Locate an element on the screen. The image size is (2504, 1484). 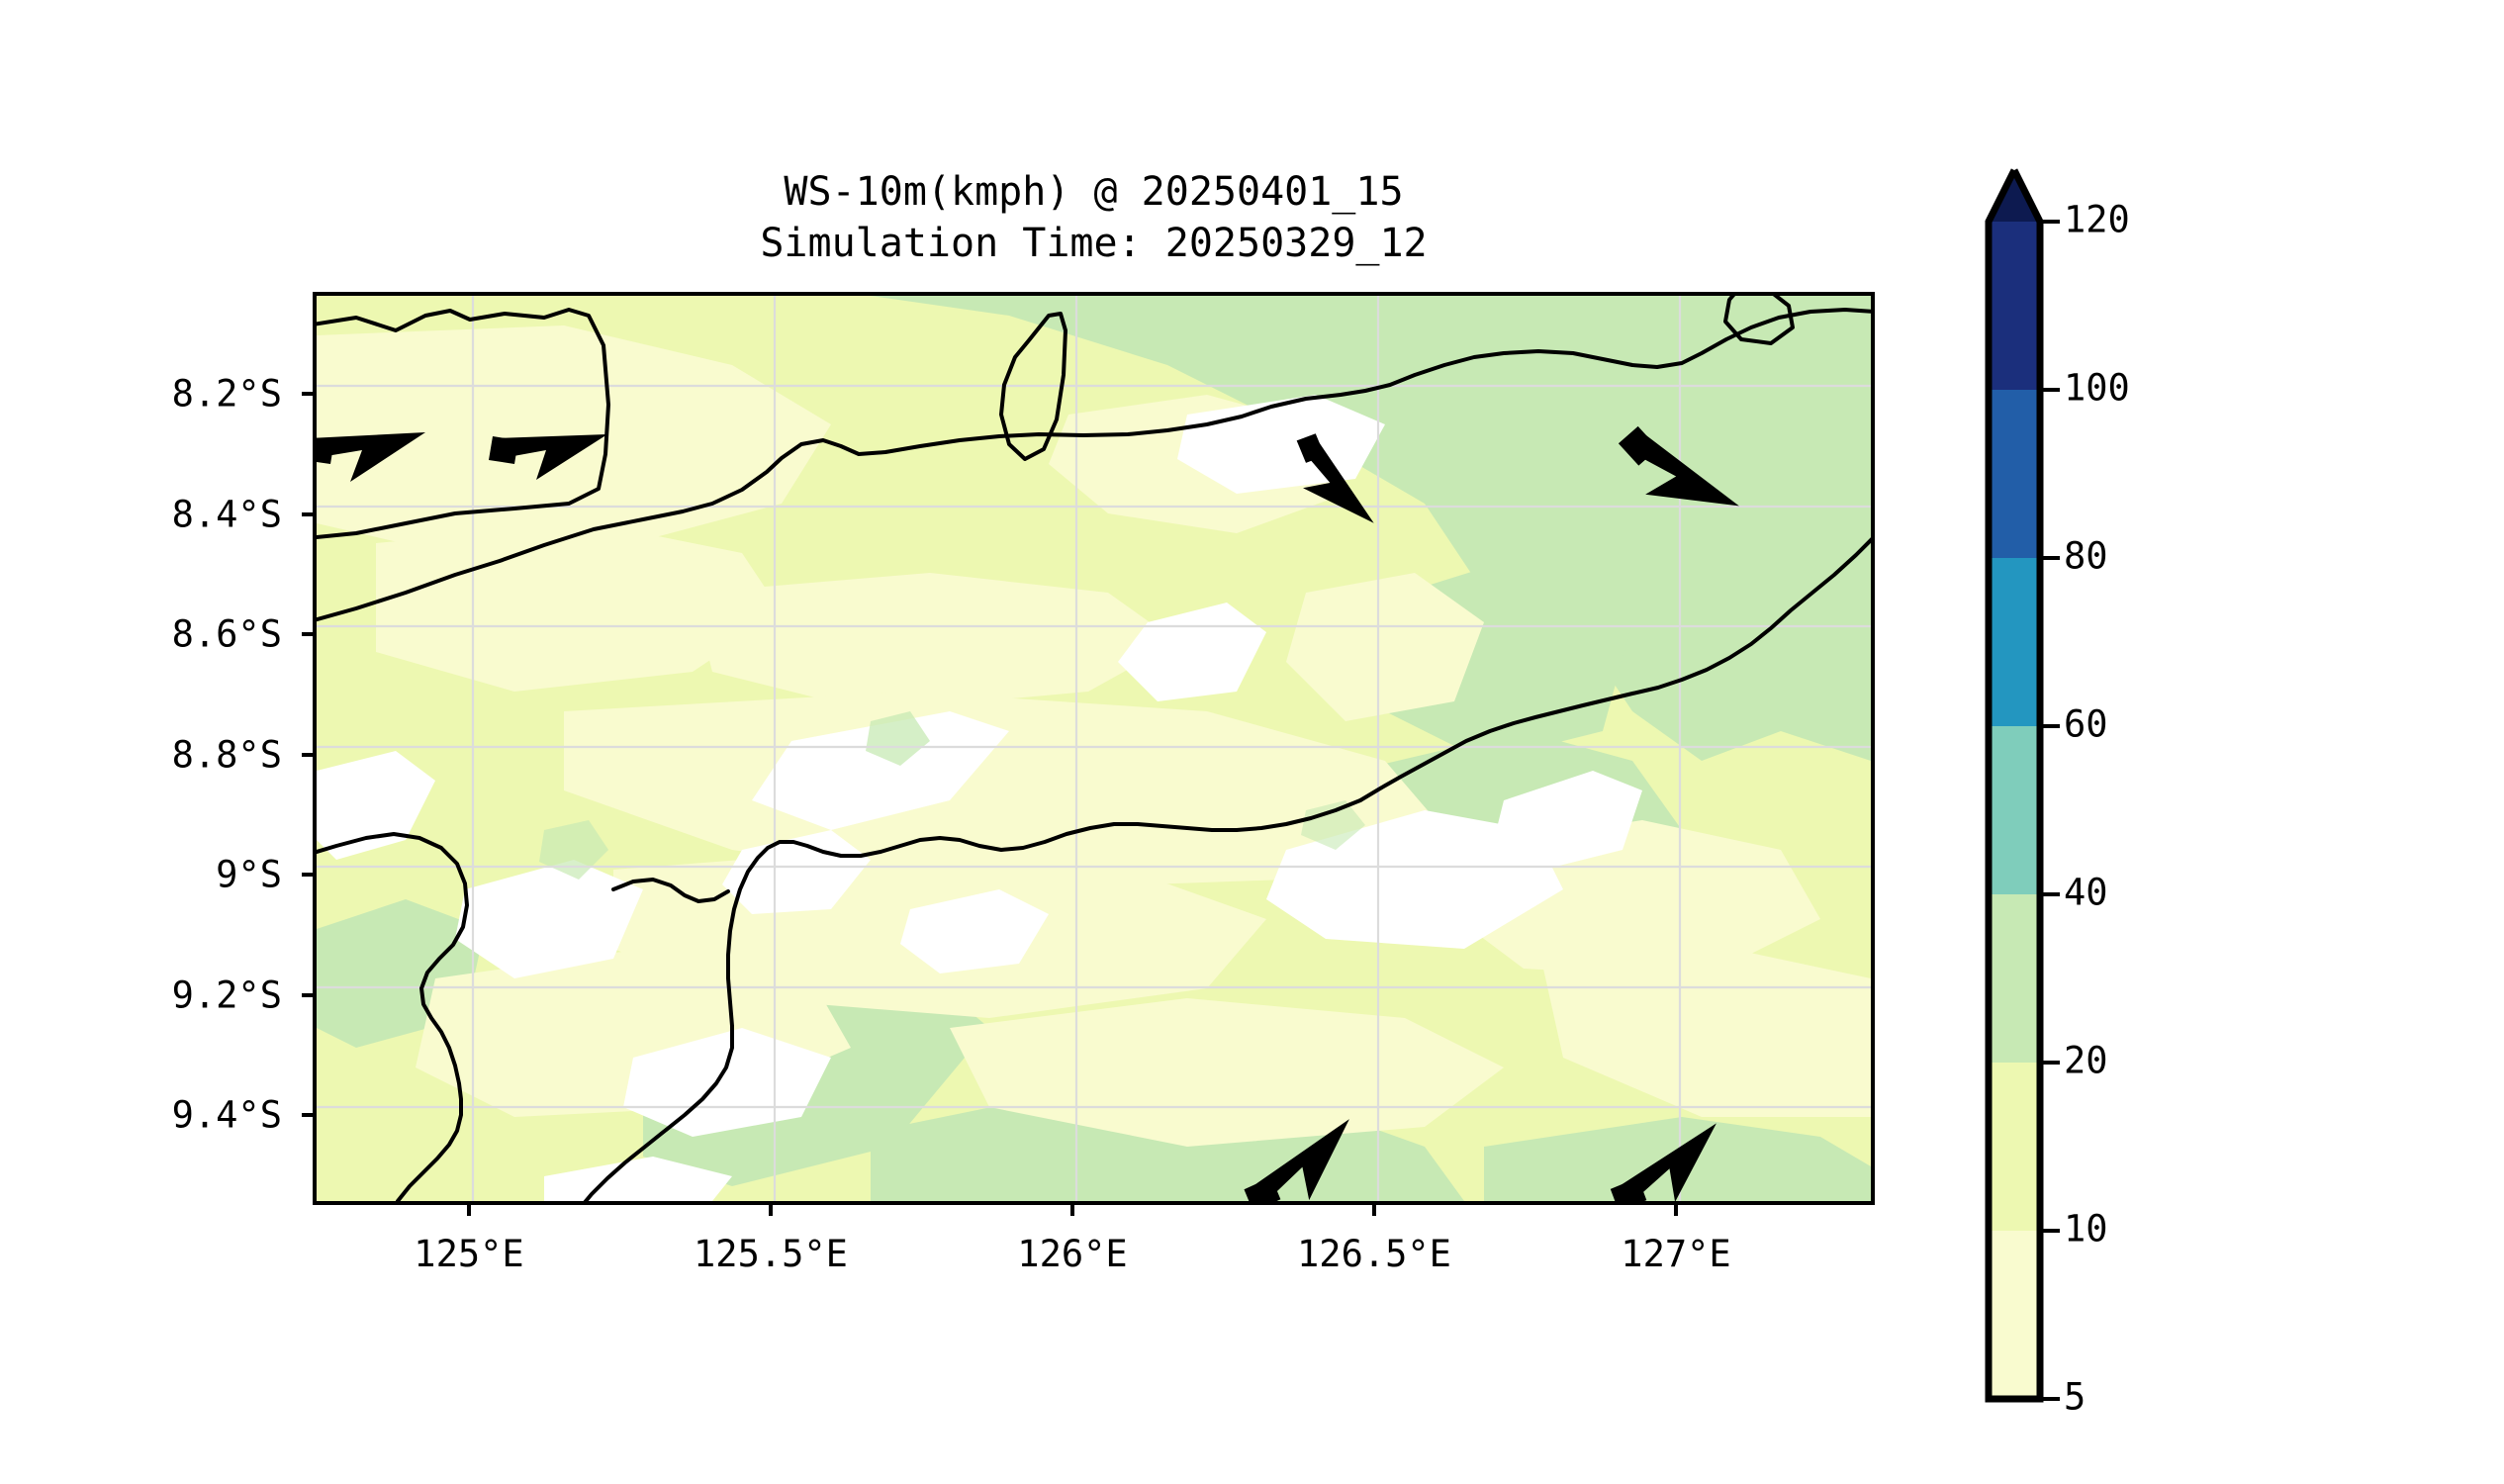
colorbar-label-100: 100 is located at coordinates (2097, 388).